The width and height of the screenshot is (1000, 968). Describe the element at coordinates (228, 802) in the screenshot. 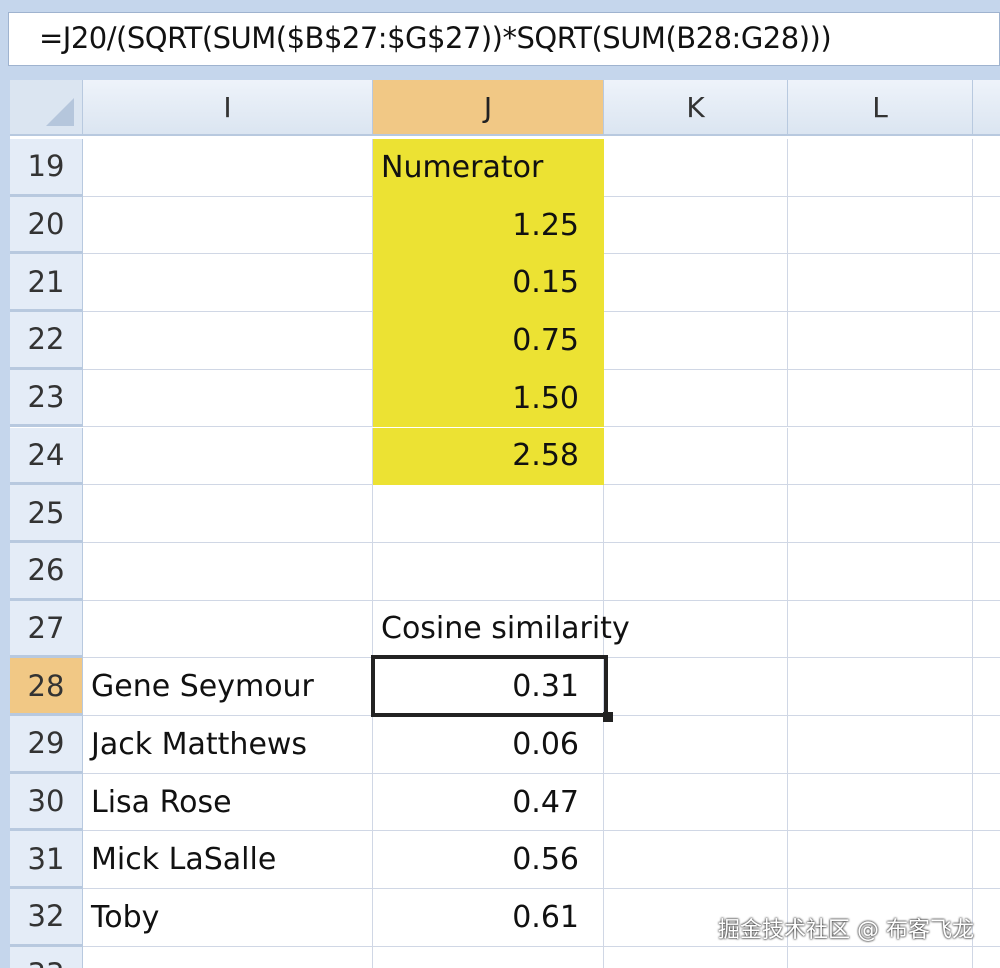

I see `cell-I30: Lisa Rose` at that location.